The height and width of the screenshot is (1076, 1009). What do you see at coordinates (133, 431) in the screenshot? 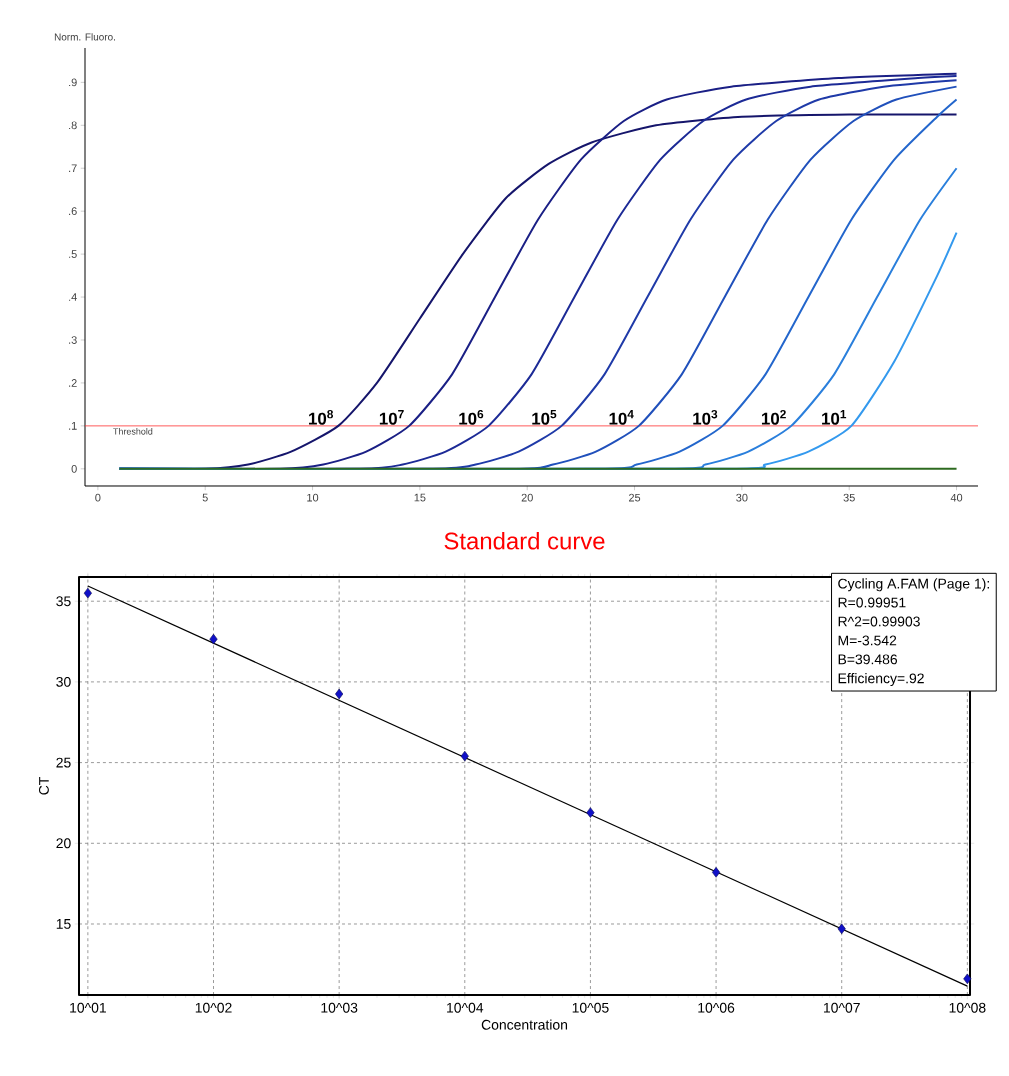
I see `ref-line-label: Threshold` at bounding box center [133, 431].